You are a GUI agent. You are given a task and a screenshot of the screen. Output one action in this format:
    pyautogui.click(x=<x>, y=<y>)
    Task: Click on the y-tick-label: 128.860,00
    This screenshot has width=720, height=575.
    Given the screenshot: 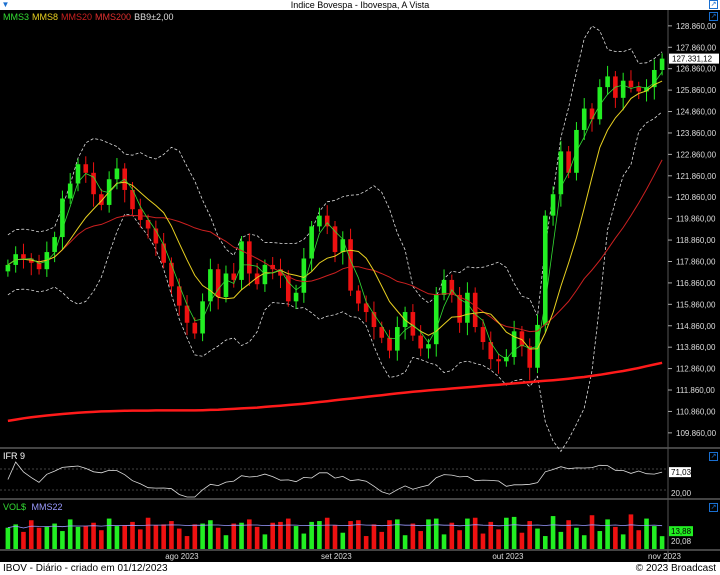 What is the action you would take?
    pyautogui.click(x=696, y=26)
    